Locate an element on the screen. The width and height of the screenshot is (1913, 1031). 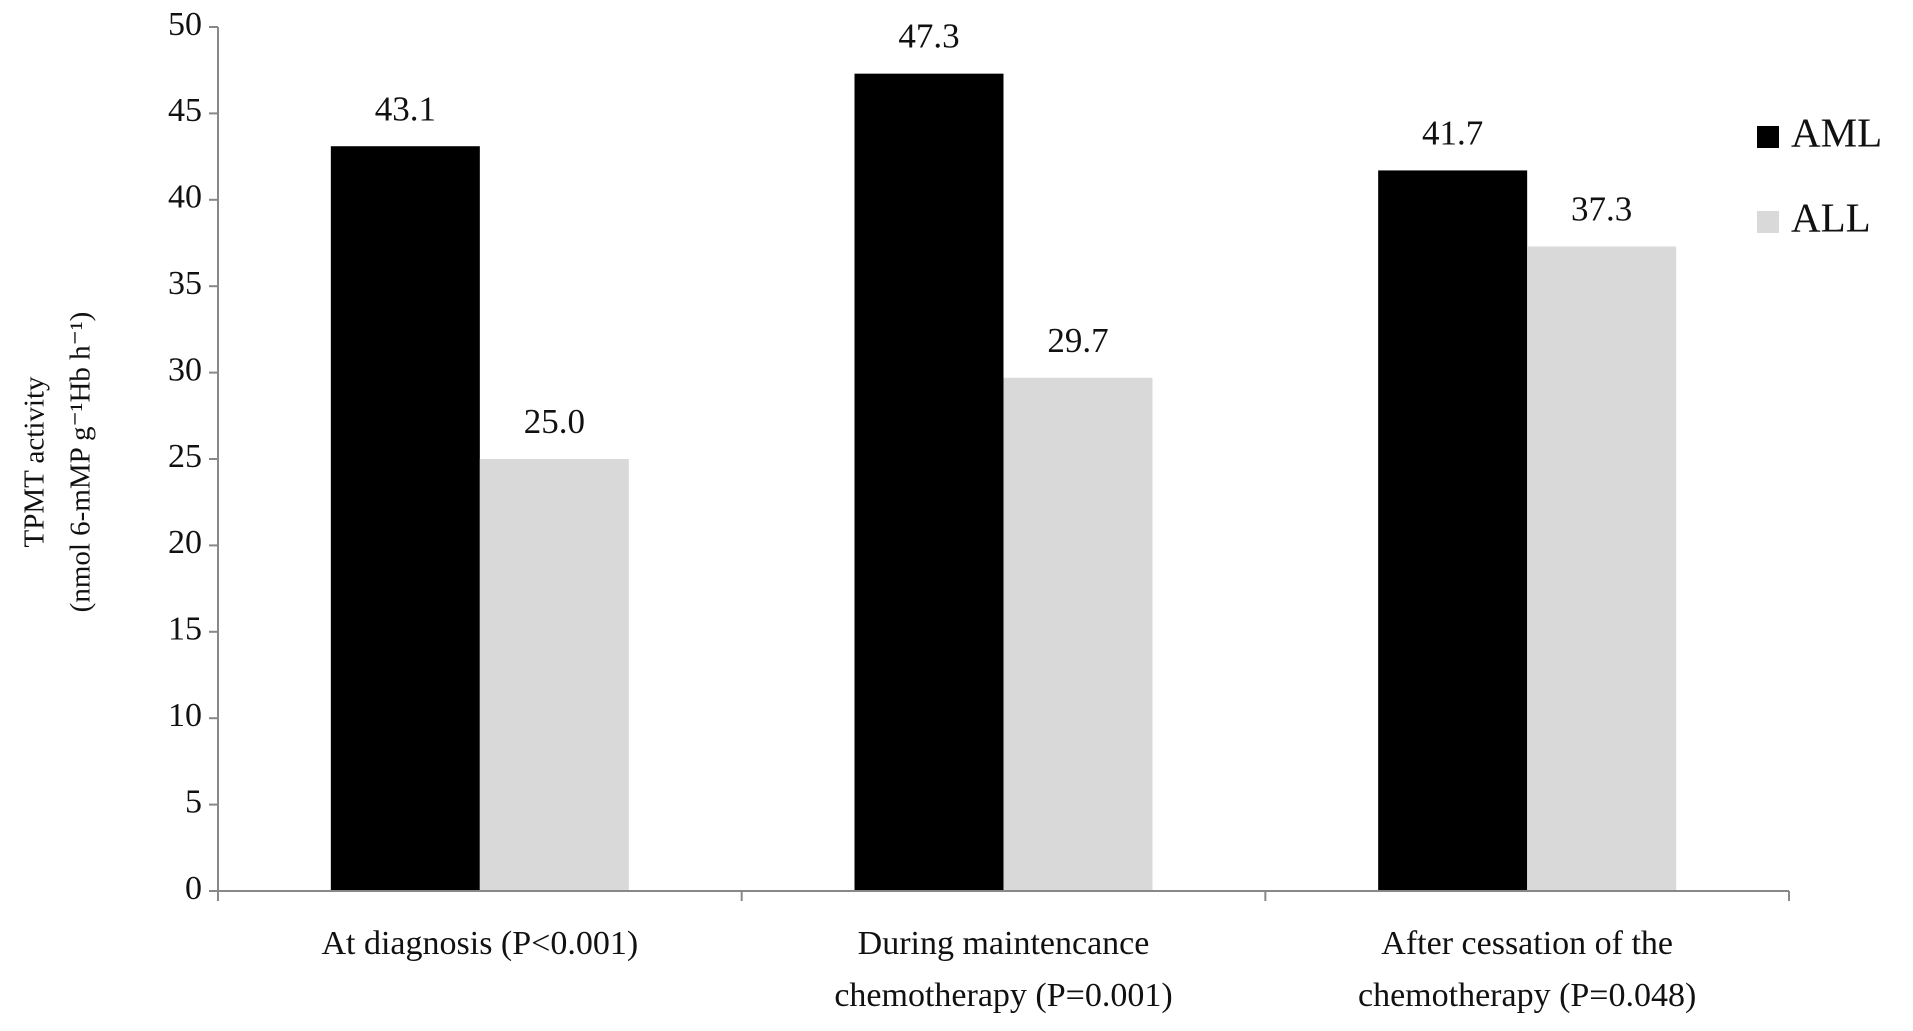
legend-label: ALL is located at coordinates (1831, 217).